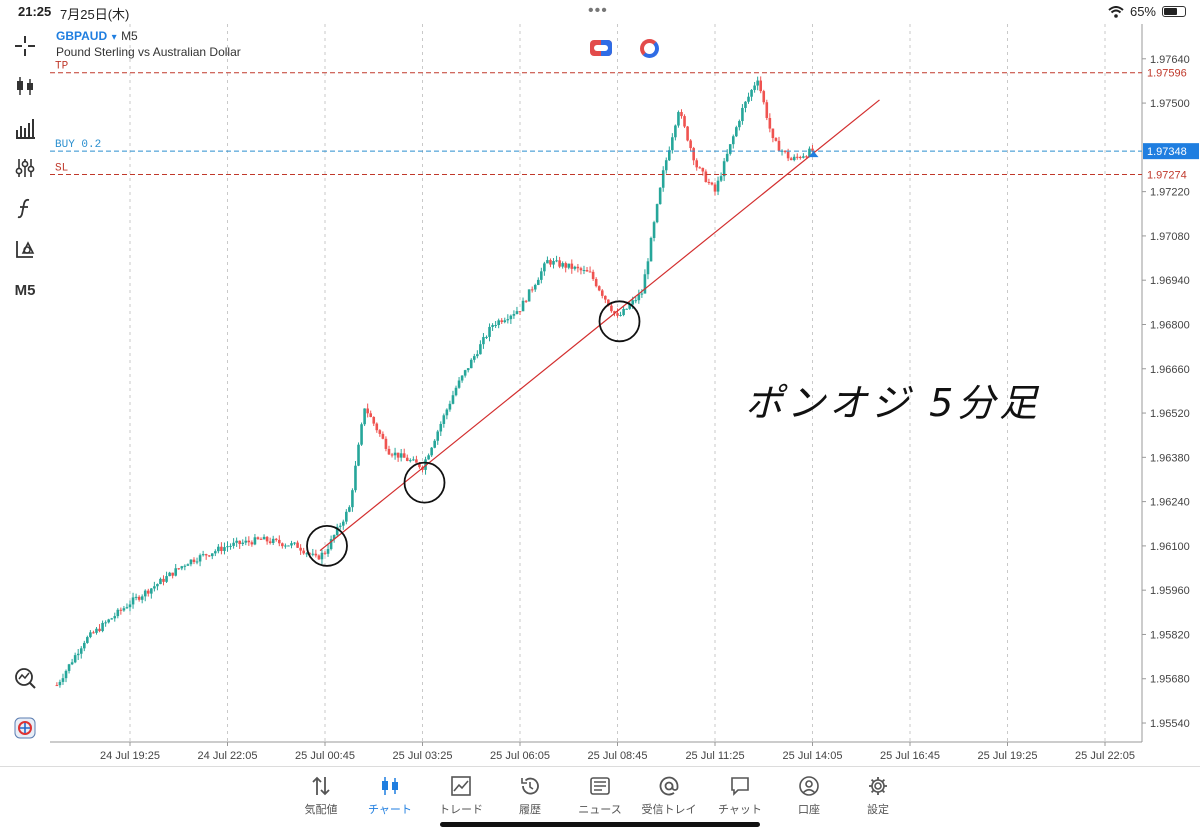 This screenshot has height=834, width=1200. What do you see at coordinates (25, 128) in the screenshot?
I see `indicators-icon` at bounding box center [25, 128].